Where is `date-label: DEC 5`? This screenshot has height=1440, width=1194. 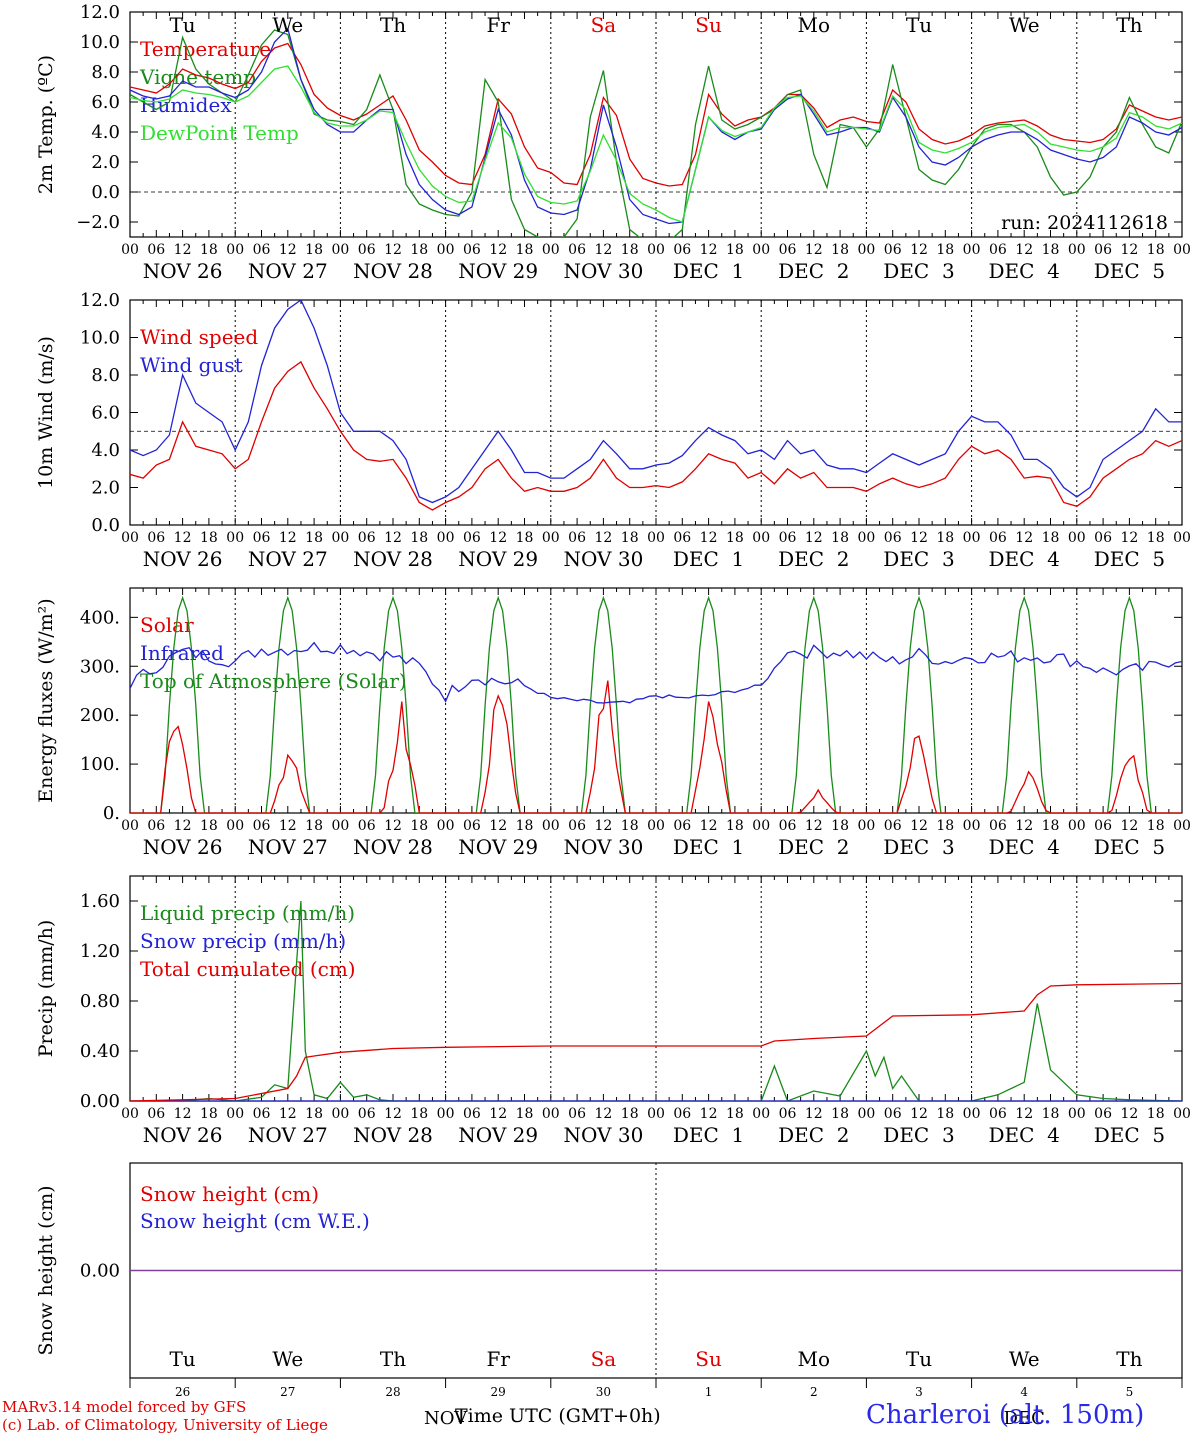 date-label: DEC 5 is located at coordinates (1129, 847).